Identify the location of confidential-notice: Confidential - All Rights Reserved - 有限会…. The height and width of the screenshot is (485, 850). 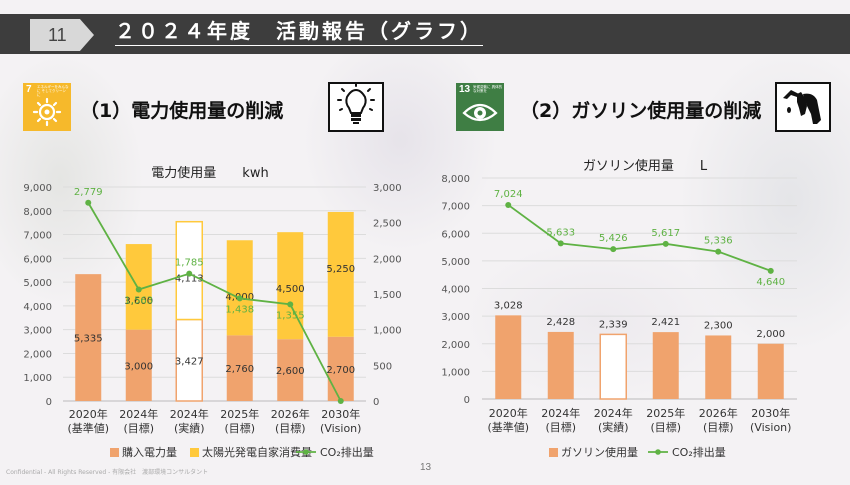
(107, 472).